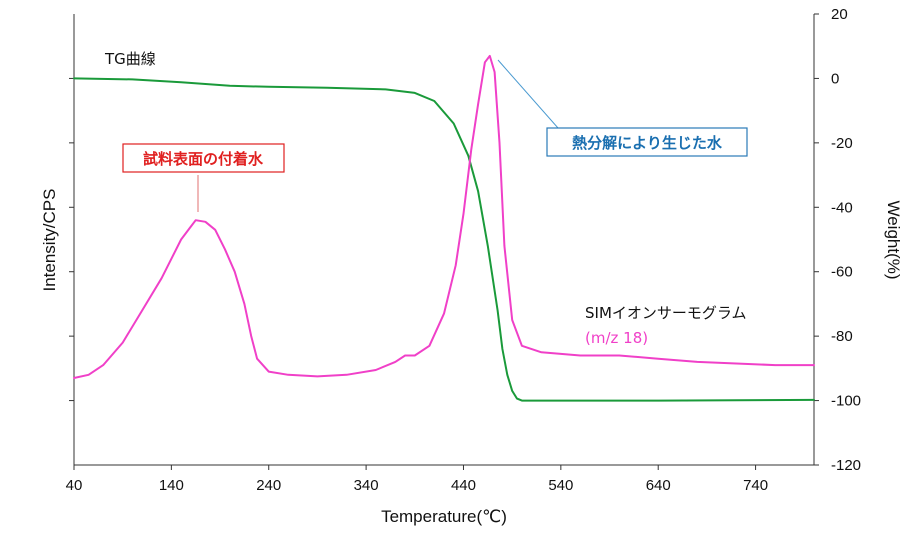  What do you see at coordinates (846, 401) in the screenshot?
I see `y-right-tick-label: -100` at bounding box center [846, 401].